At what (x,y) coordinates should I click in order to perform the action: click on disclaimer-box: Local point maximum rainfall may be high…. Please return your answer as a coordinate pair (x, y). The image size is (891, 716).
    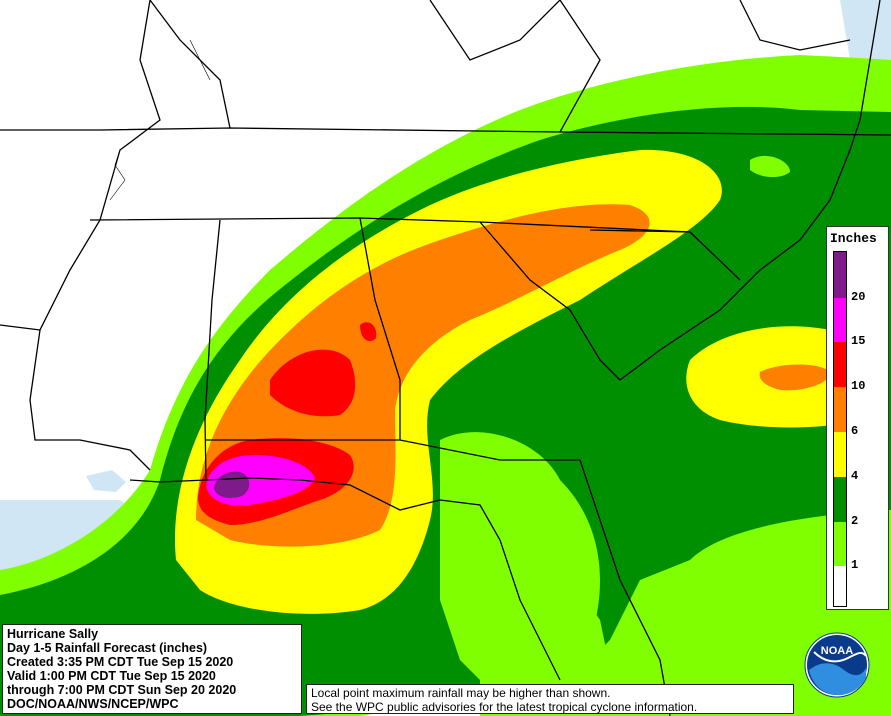
    Looking at the image, I should click on (550, 699).